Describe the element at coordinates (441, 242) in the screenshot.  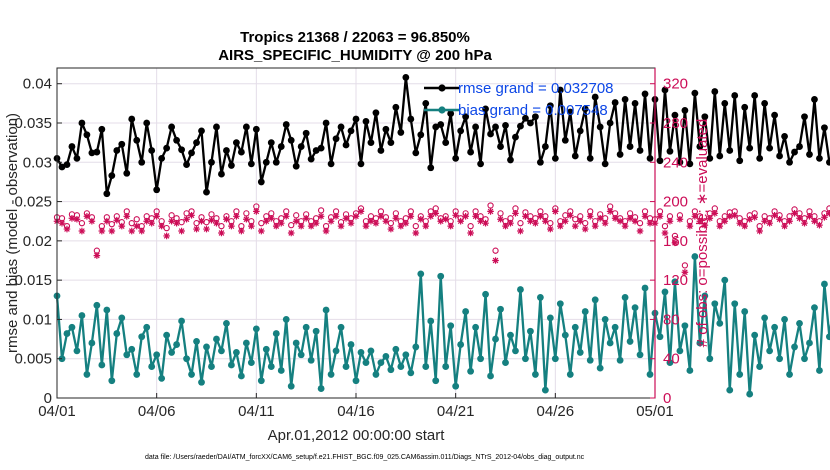
I see `series-obs_evaluated` at that location.